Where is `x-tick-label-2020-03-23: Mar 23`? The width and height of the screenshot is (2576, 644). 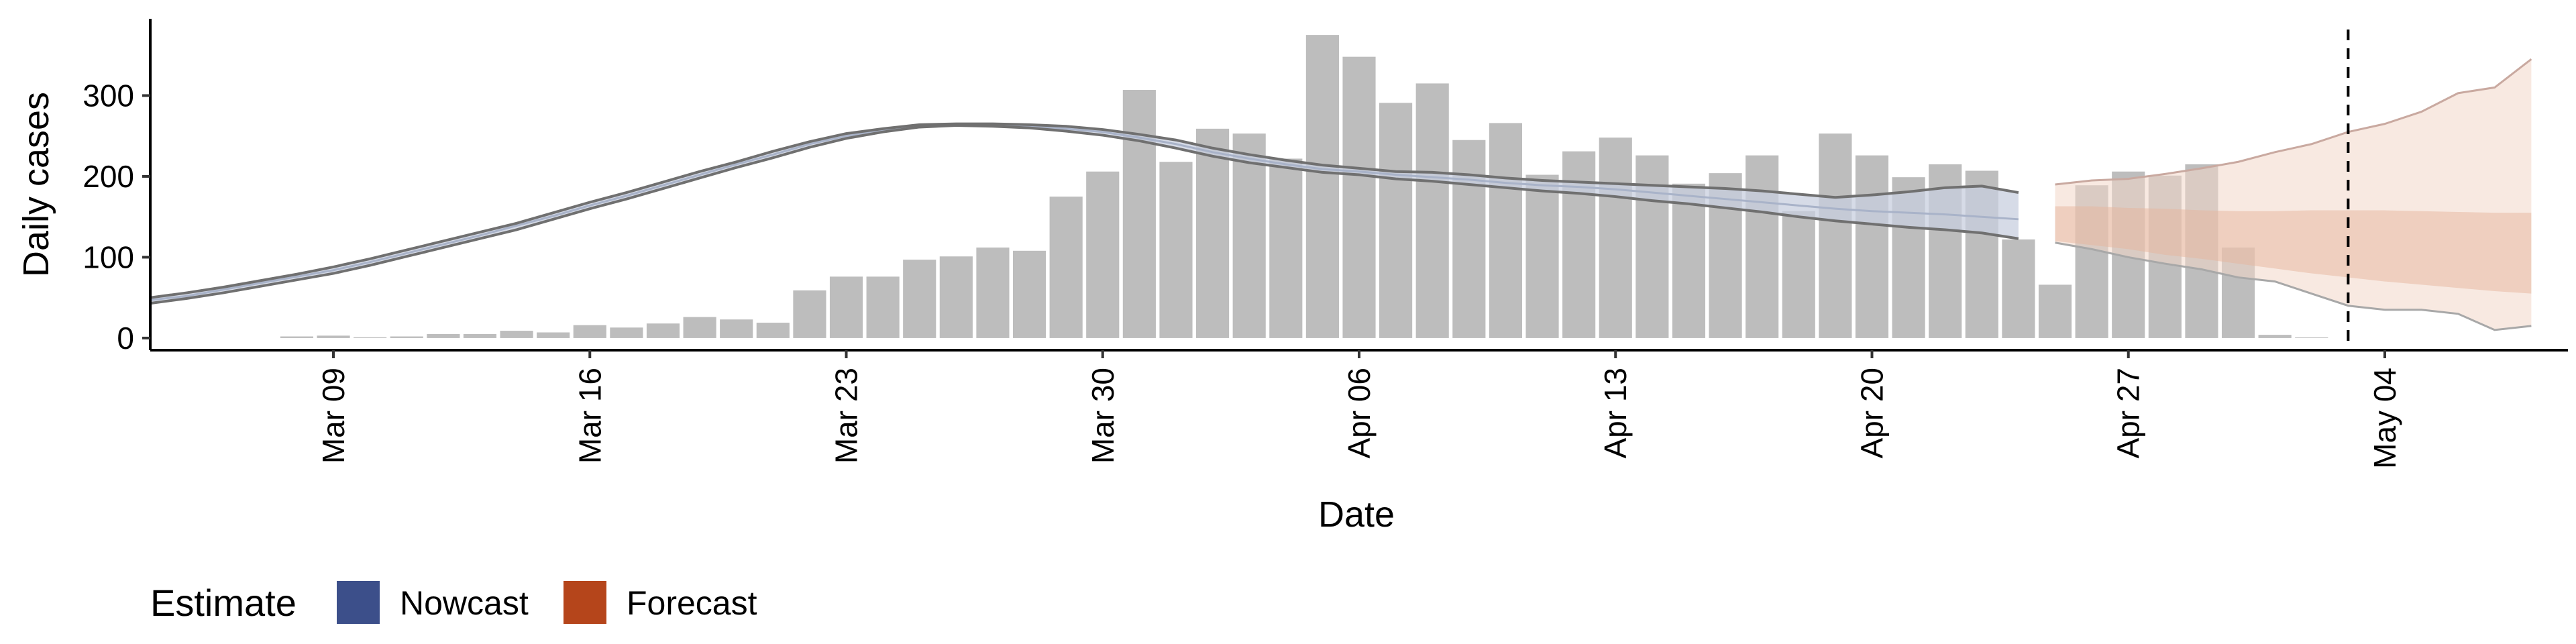 x-tick-label-2020-03-23: Mar 23 is located at coordinates (846, 416).